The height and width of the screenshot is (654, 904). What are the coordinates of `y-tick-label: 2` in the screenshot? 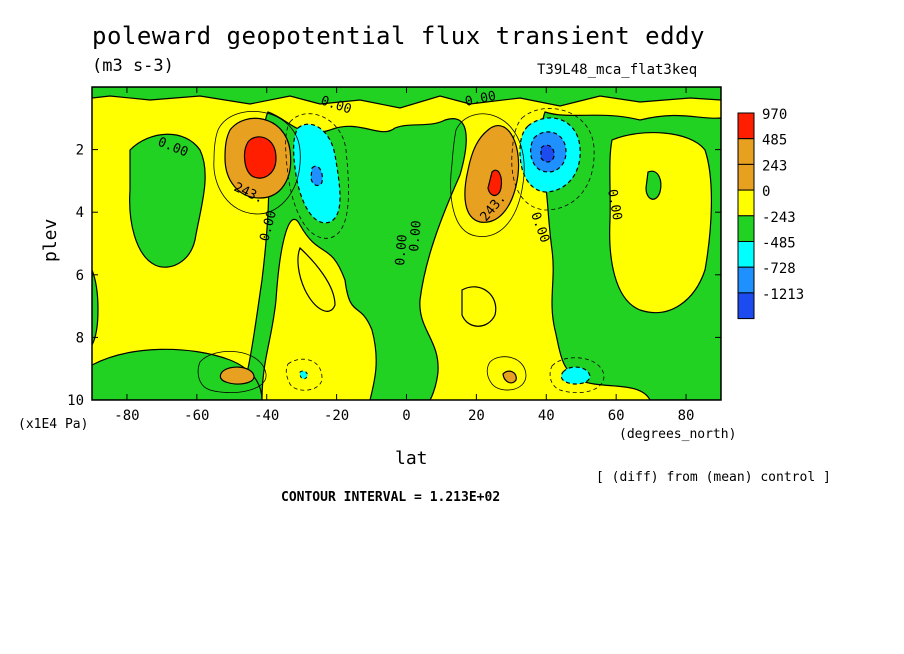 It's located at (80, 151).